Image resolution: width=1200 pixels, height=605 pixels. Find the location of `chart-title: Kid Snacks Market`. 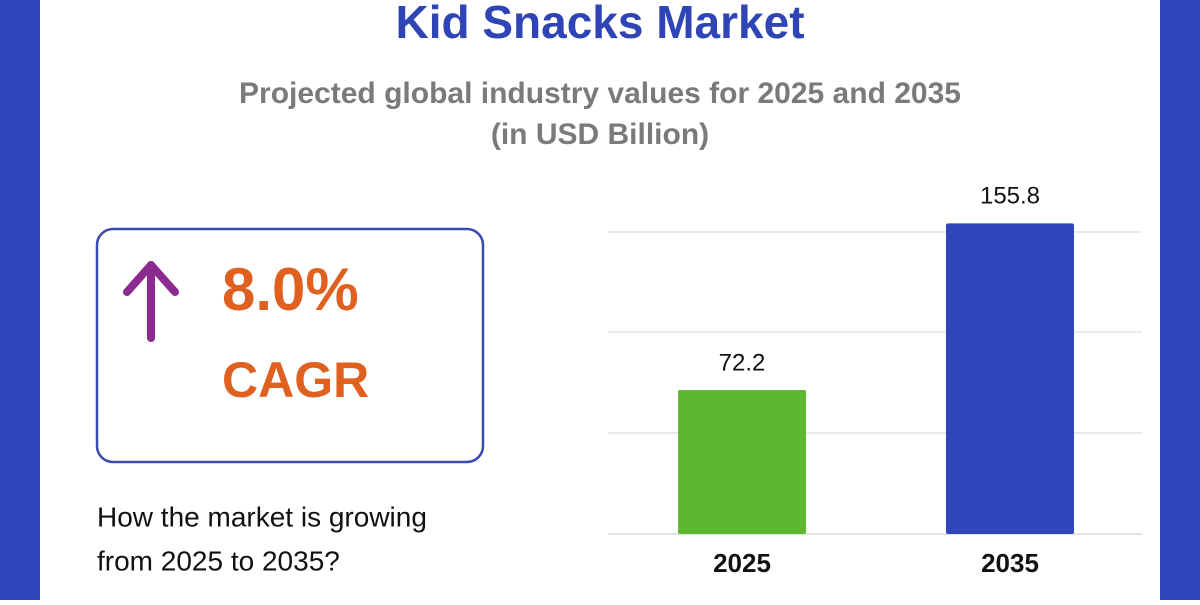

chart-title: Kid Snacks Market is located at coordinates (599, 24).